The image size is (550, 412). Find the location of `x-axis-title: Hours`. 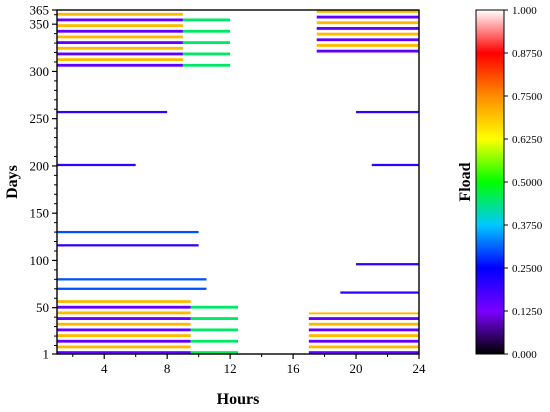

x-axis-title: Hours is located at coordinates (238, 399).